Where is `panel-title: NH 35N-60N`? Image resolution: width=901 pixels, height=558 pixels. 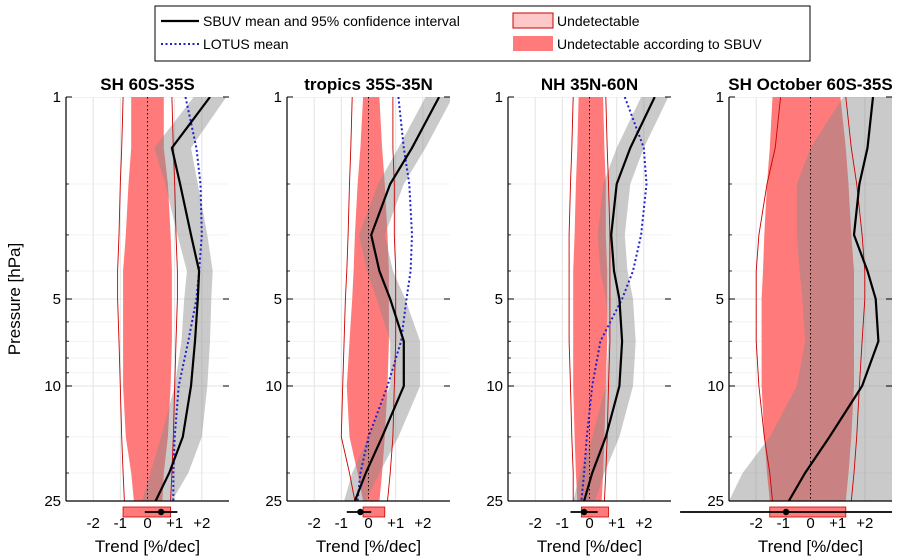
panel-title: NH 35N-60N is located at coordinates (589, 84).